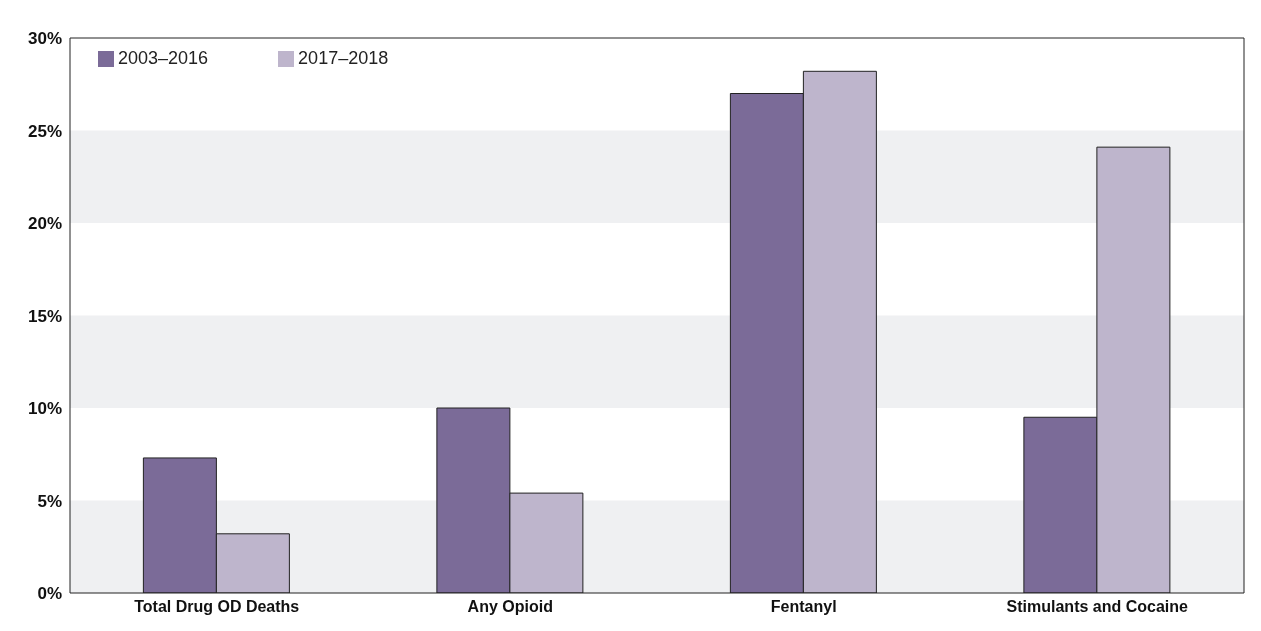 This screenshot has height=631, width=1261. I want to click on x-tick-label: Fentanyl, so click(803, 607).